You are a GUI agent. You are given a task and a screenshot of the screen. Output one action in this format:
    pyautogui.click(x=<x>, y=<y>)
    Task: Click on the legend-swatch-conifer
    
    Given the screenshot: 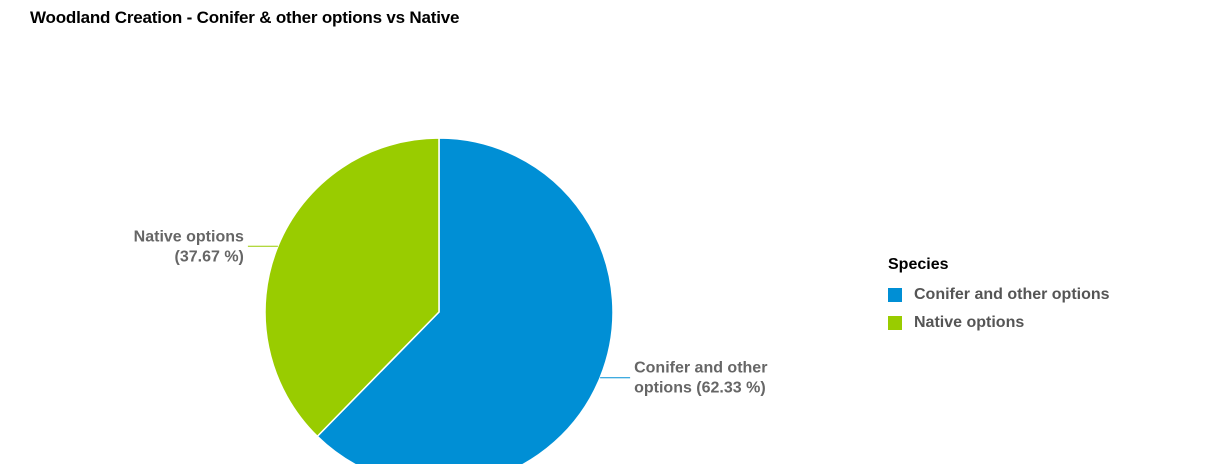 What is the action you would take?
    pyautogui.click(x=895, y=295)
    